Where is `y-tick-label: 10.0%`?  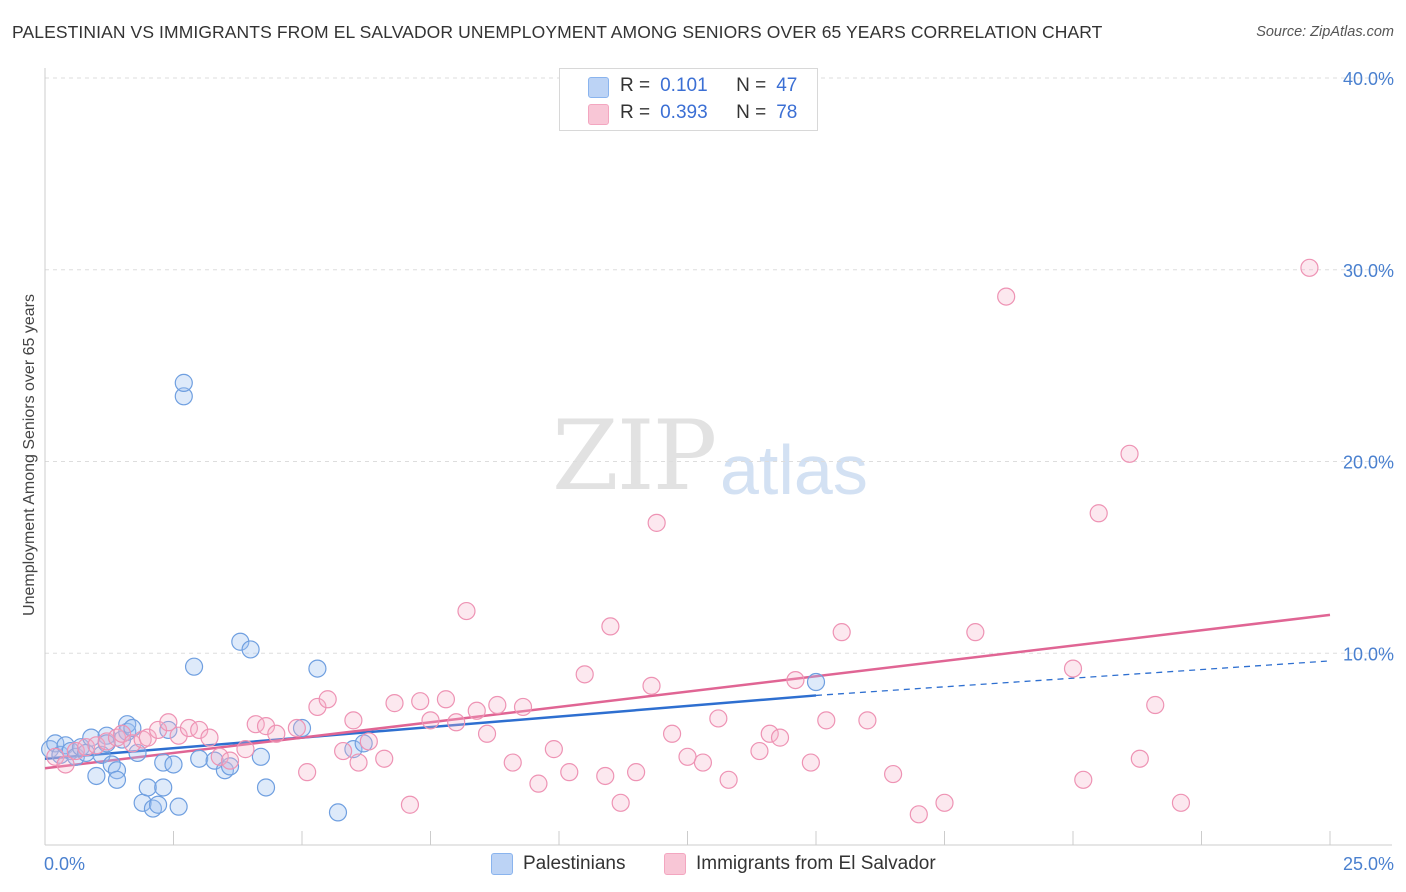 y-tick-label: 10.0% is located at coordinates (1368, 654).